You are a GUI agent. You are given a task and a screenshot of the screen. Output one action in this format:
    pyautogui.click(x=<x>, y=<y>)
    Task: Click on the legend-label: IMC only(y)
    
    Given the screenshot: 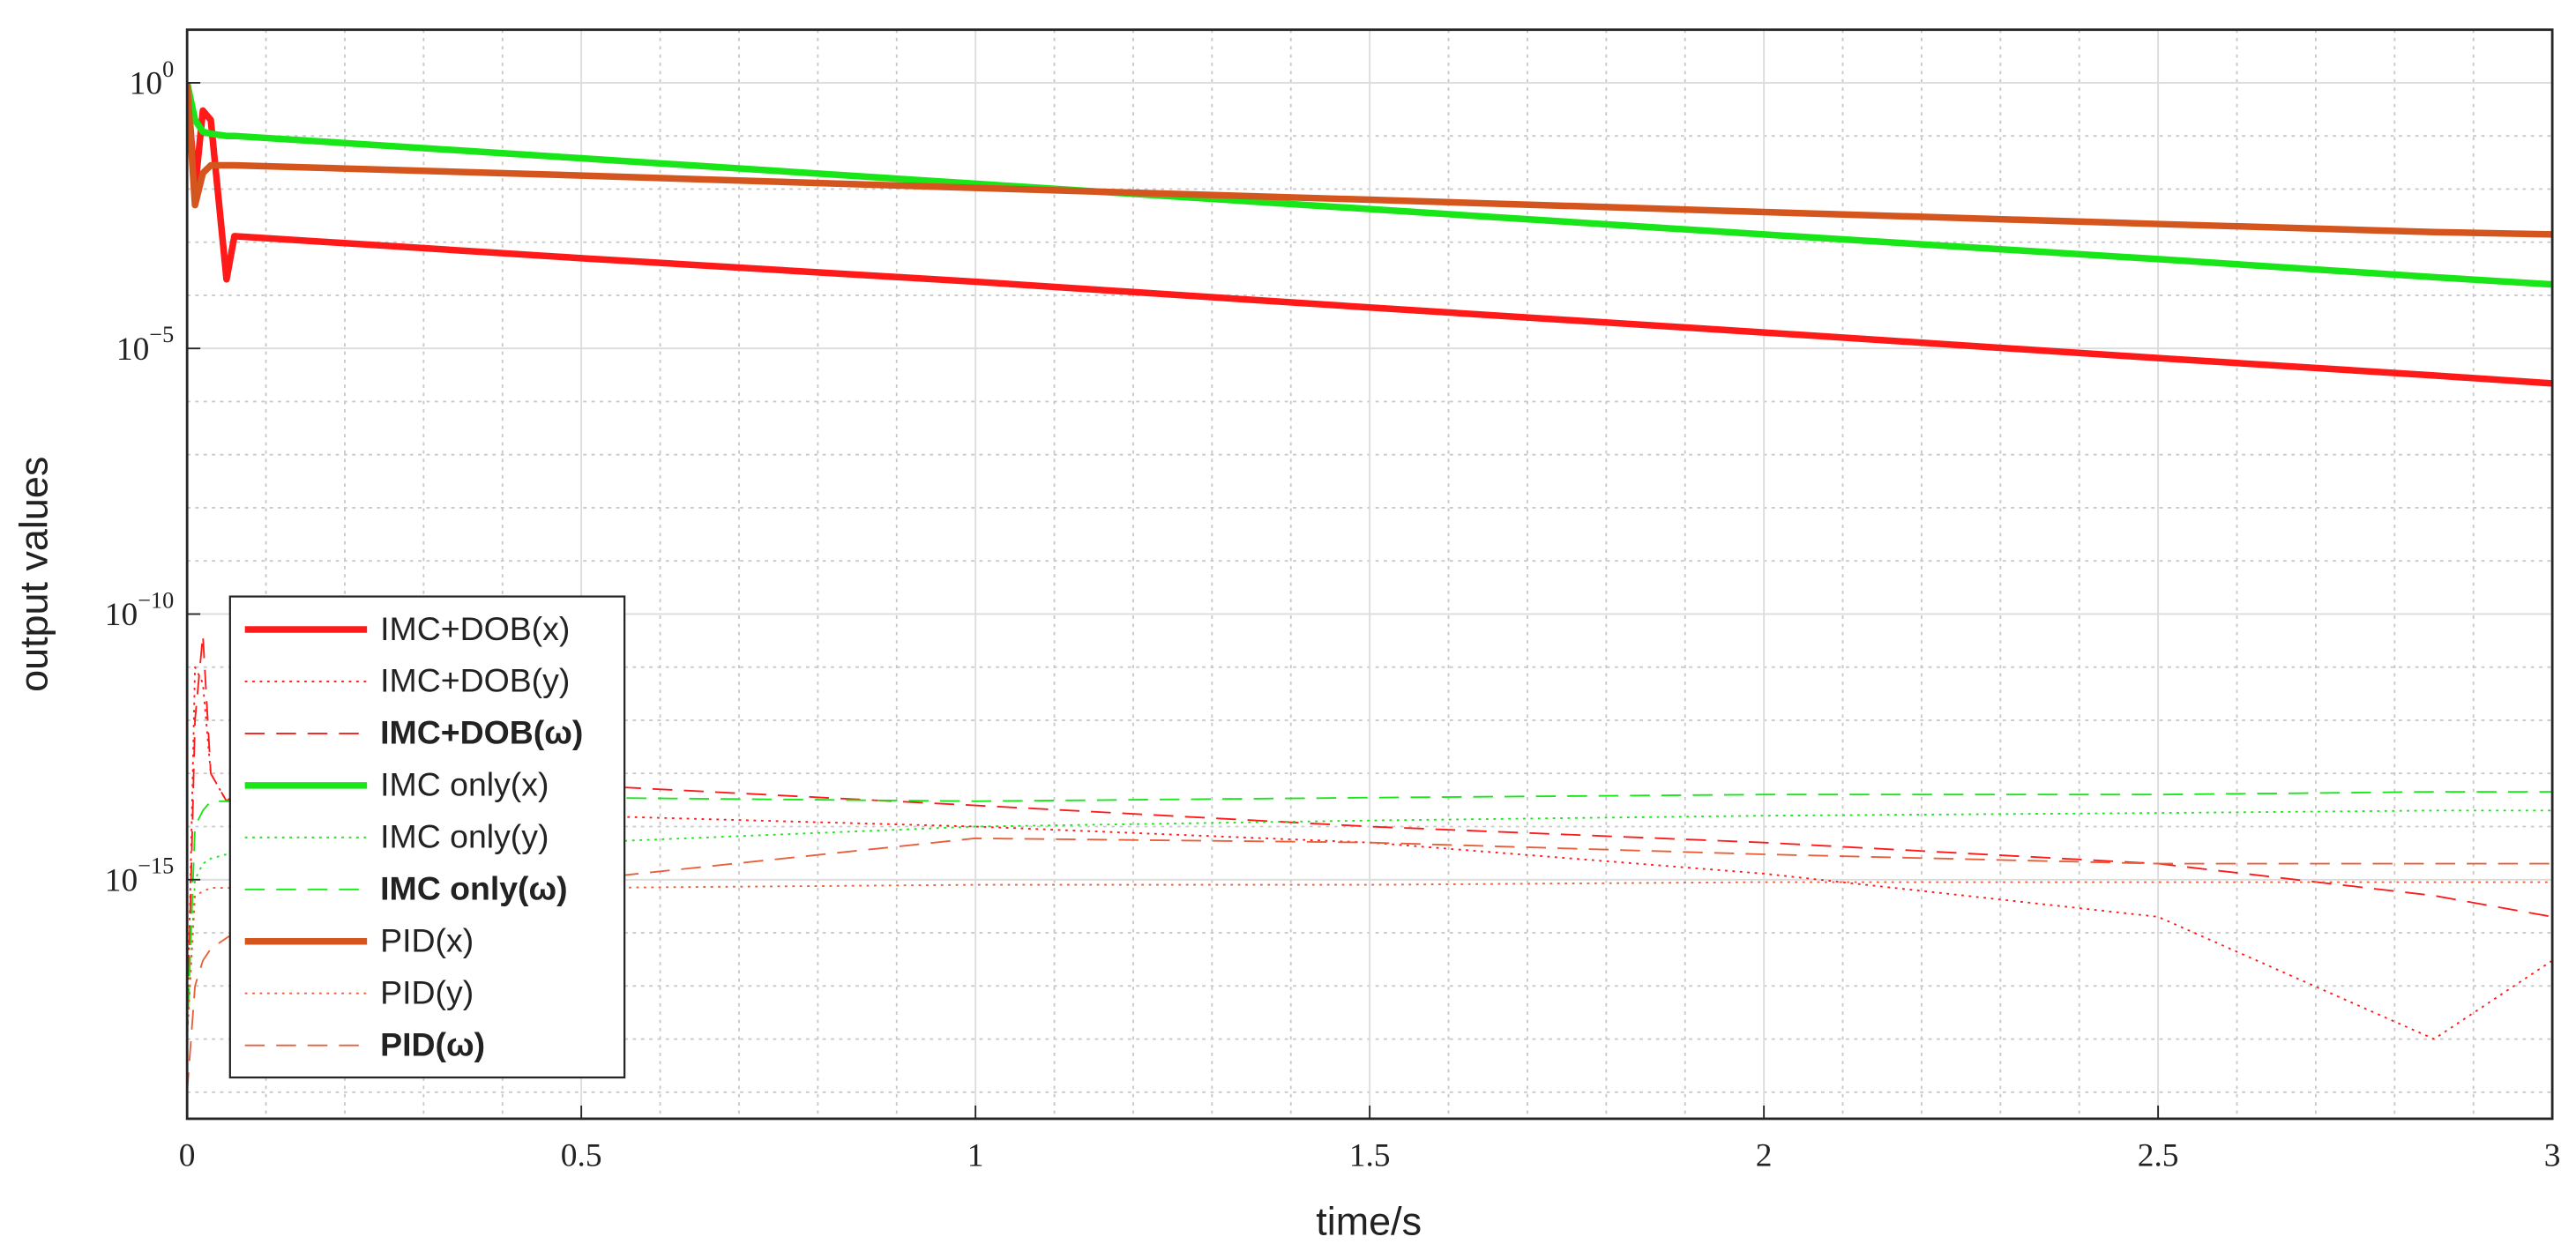 What is the action you would take?
    pyautogui.click(x=464, y=836)
    